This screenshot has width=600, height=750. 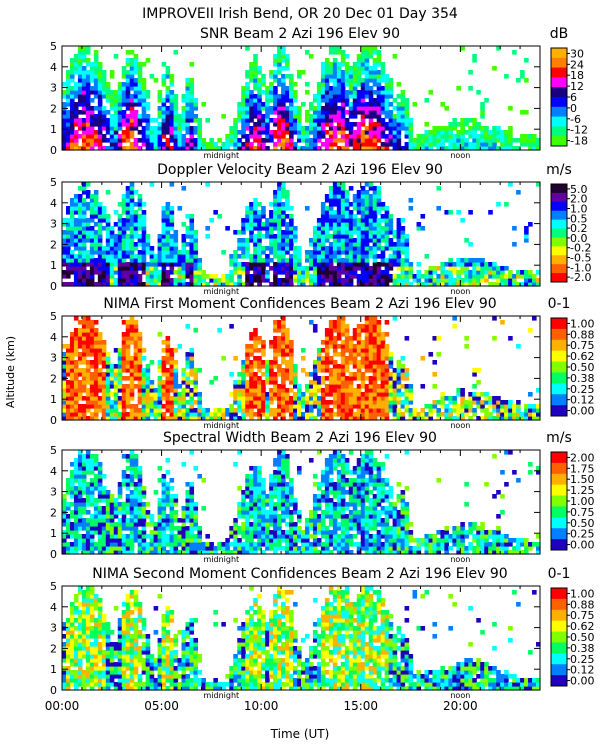 I want to click on colorbar-swatch, so click(x=559, y=92).